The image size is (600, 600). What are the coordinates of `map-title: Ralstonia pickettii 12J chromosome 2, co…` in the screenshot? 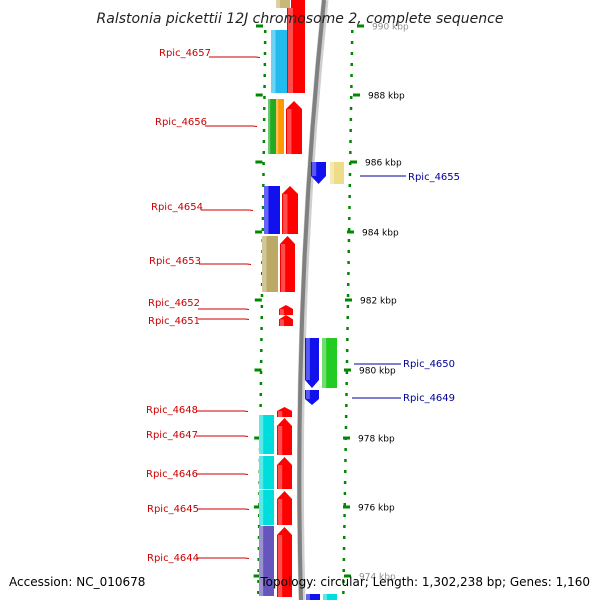 It's located at (300, 19).